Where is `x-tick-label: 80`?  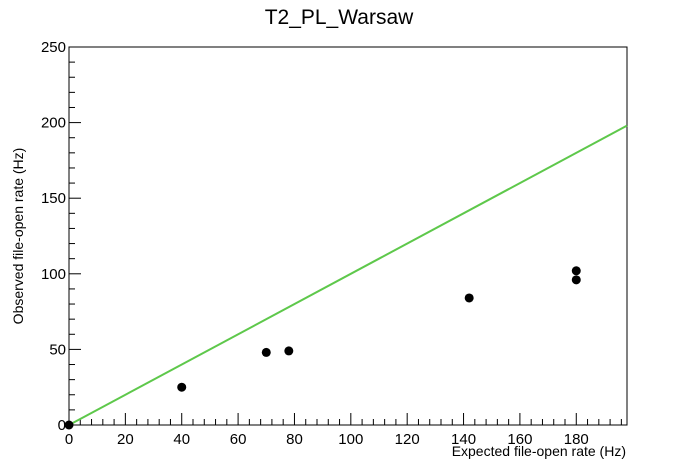 x-tick-label: 80 is located at coordinates (294, 439).